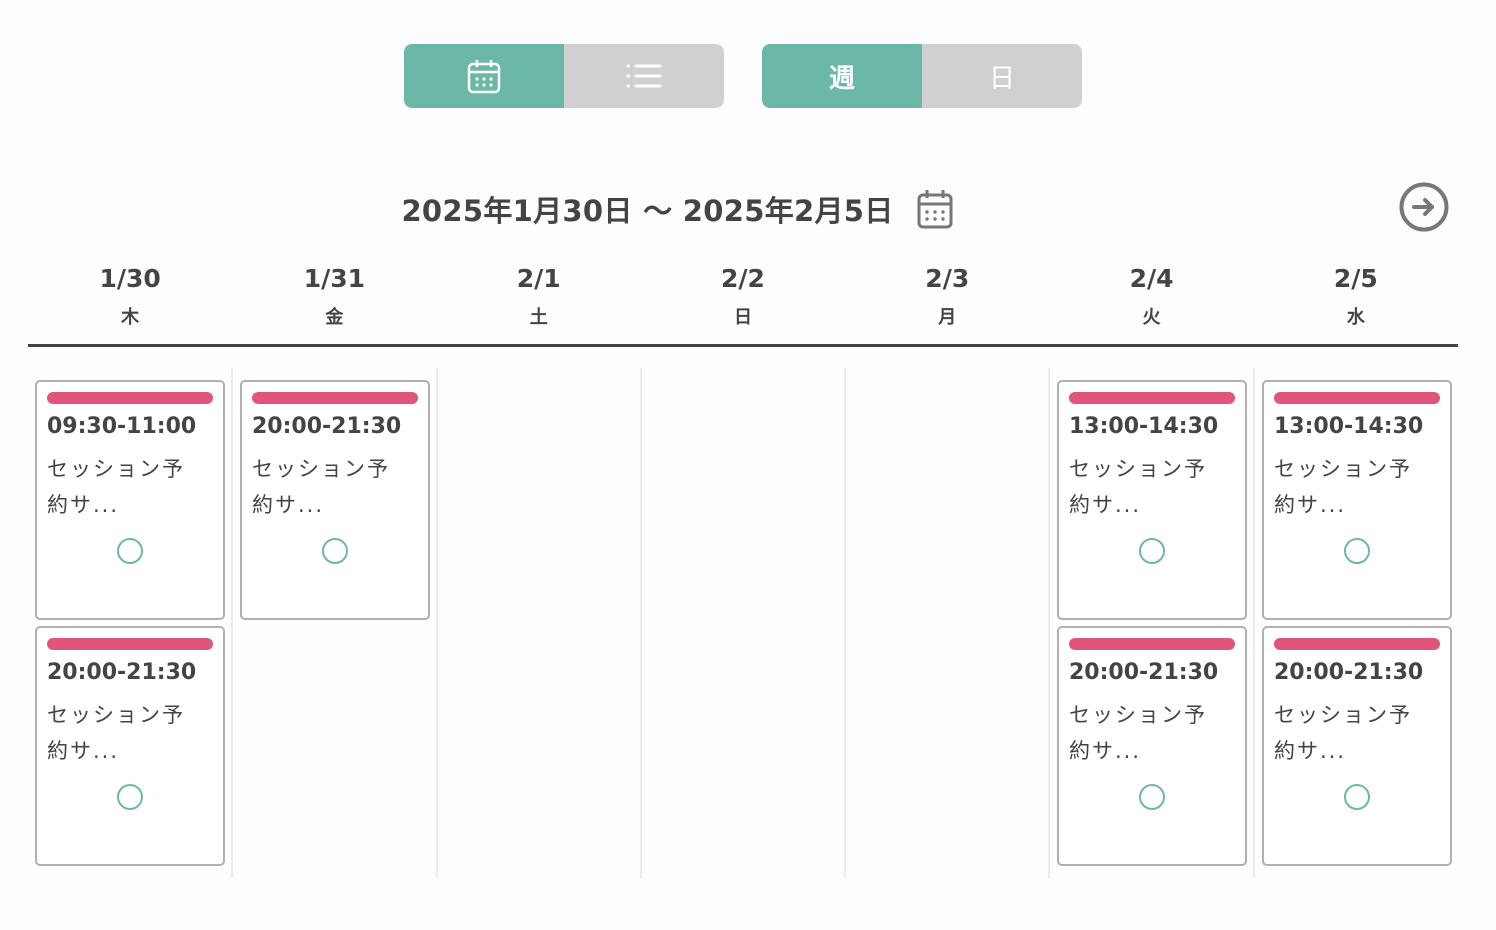 Image resolution: width=1496 pixels, height=930 pixels. Describe the element at coordinates (1356, 302) in the screenshot. I see `day-header: 2/5 水` at that location.